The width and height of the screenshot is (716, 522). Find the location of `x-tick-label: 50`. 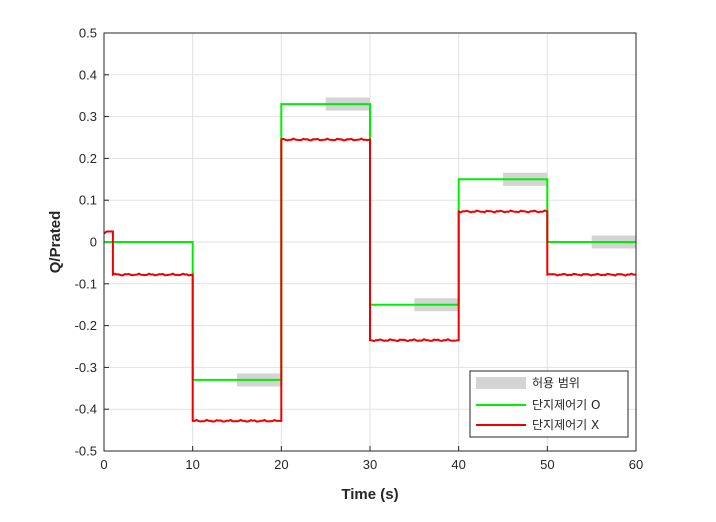

x-tick-label: 50 is located at coordinates (547, 464).